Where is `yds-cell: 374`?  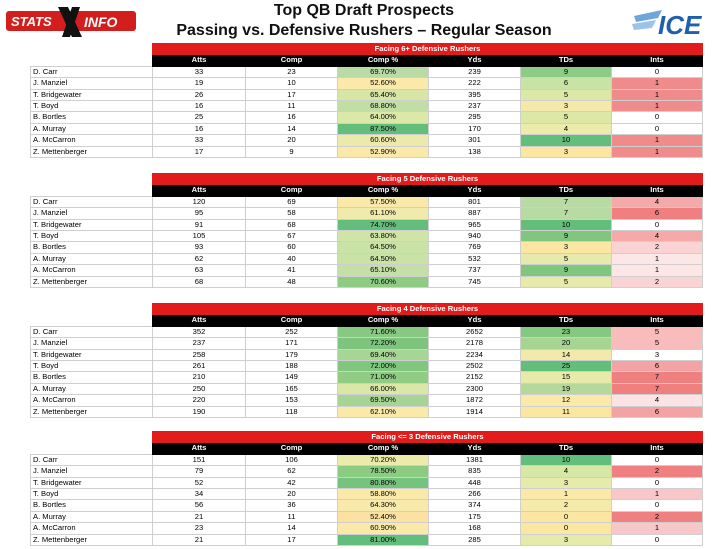
yds-cell: 374 is located at coordinates (474, 505).